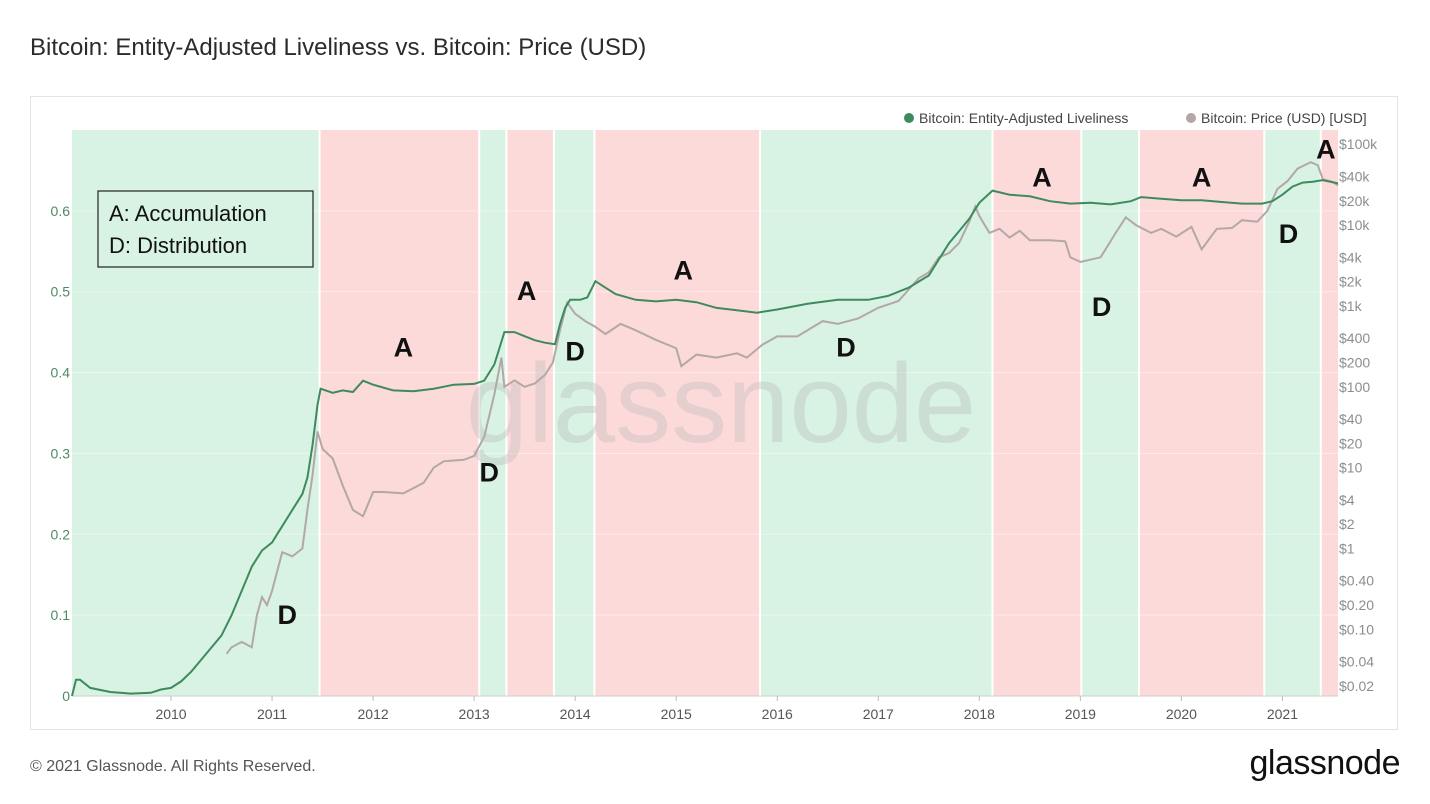 This screenshot has width=1430, height=804. Describe the element at coordinates (1356, 662) in the screenshot. I see `right-tick-label: $0.04` at that location.